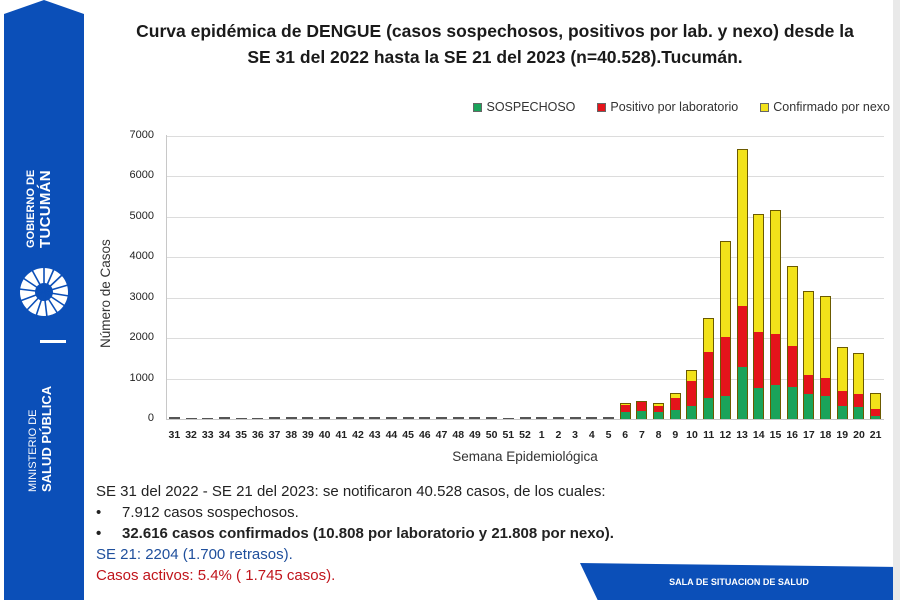 The image size is (900, 600). I want to click on legend-item-sospechoso: SOSPECHOSO, so click(524, 107).